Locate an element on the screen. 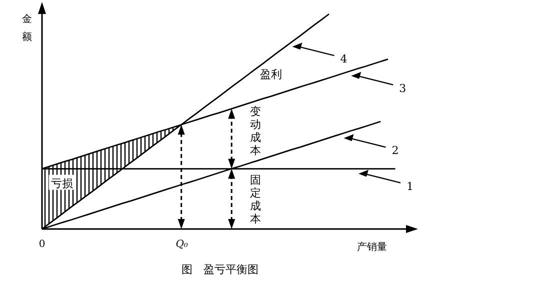 This screenshot has width=542, height=283. annotation: 盈利 is located at coordinates (271, 75).